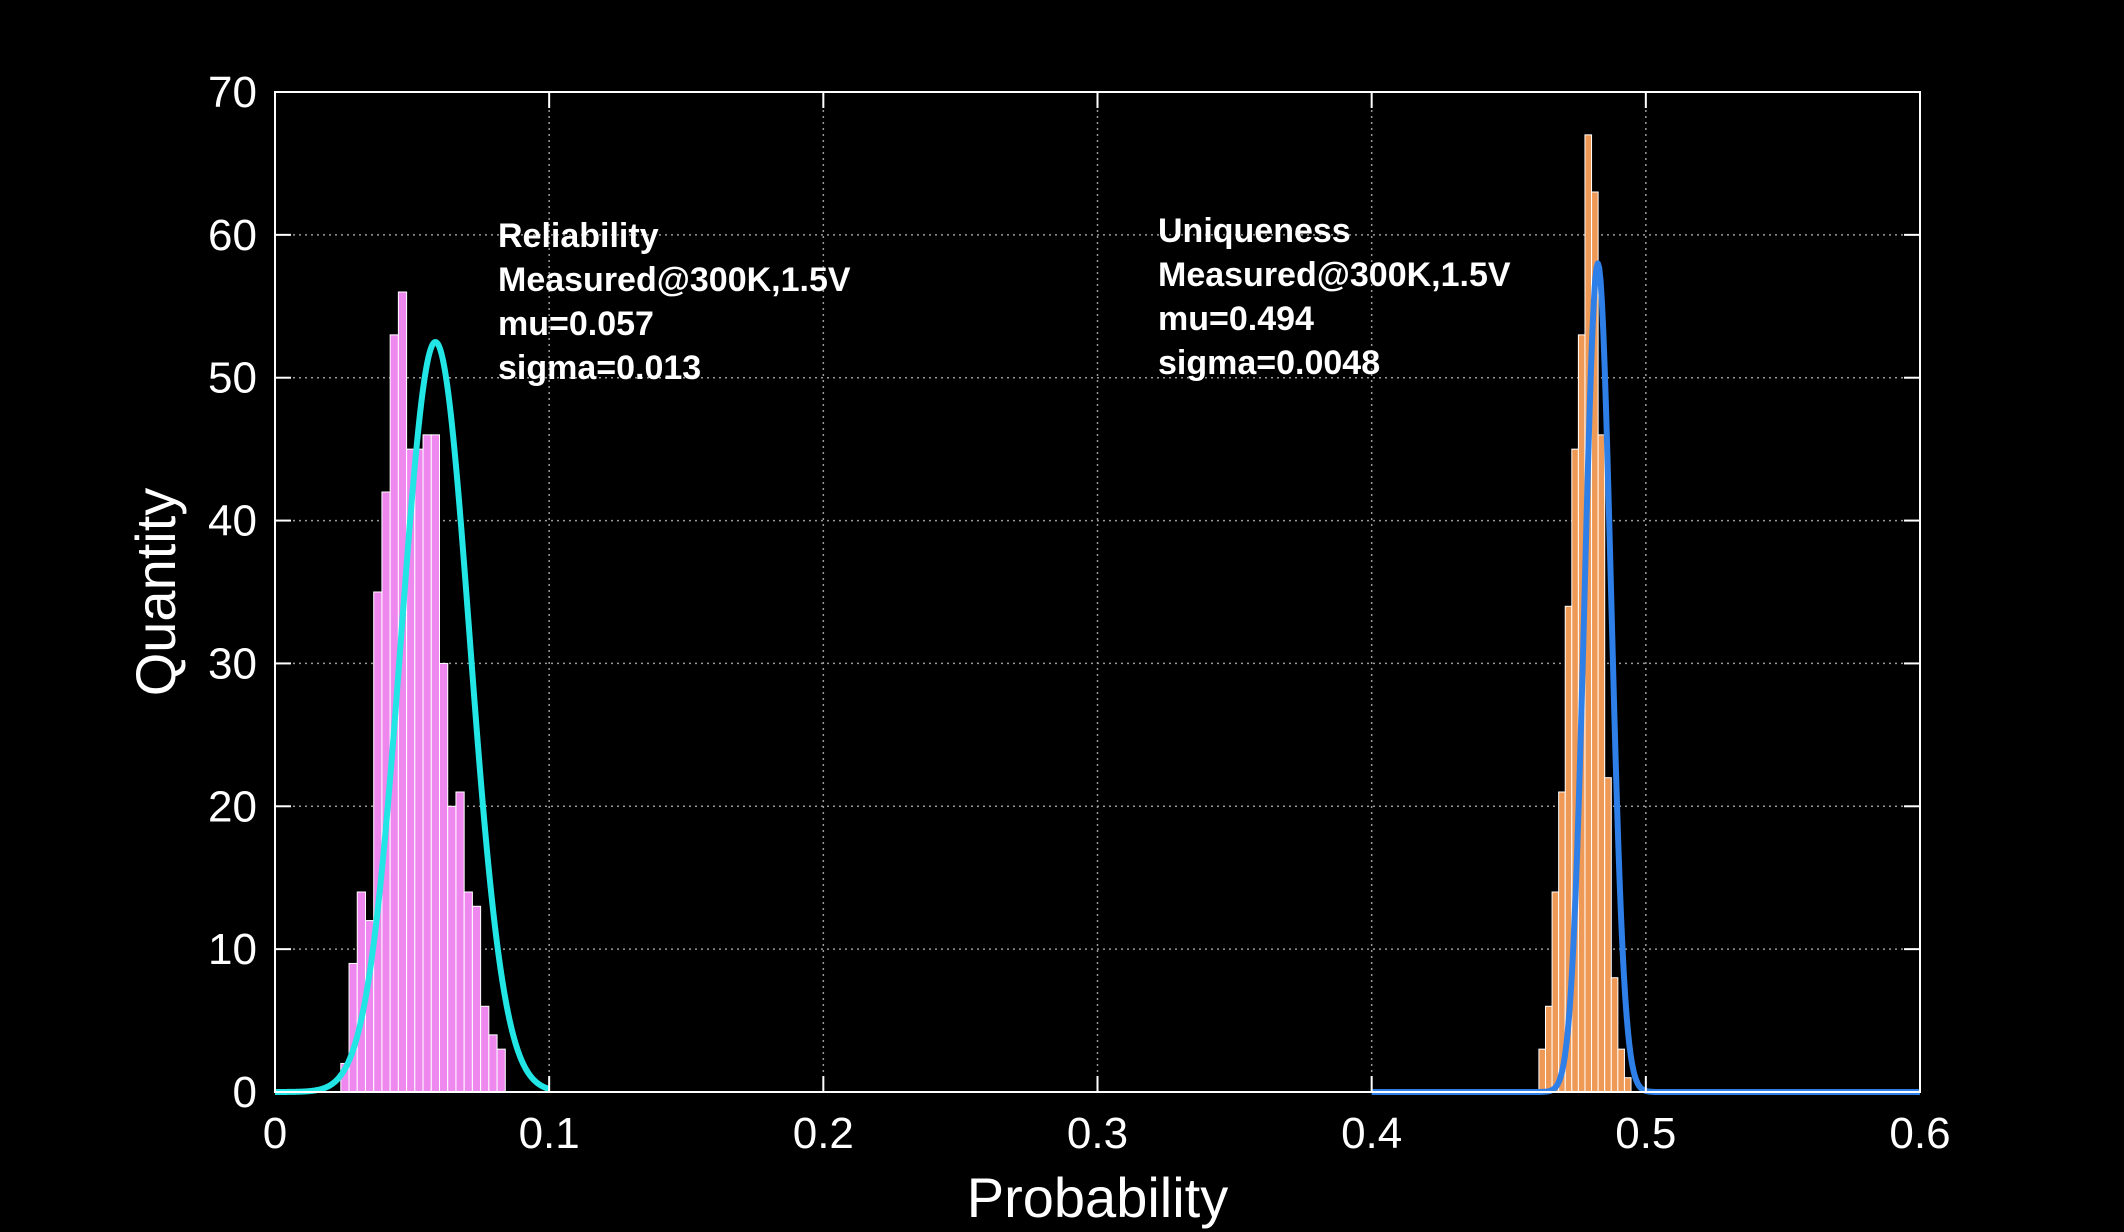 The image size is (2124, 1232). What do you see at coordinates (823, 1133) in the screenshot?
I see `x-tick-label: 0.2` at bounding box center [823, 1133].